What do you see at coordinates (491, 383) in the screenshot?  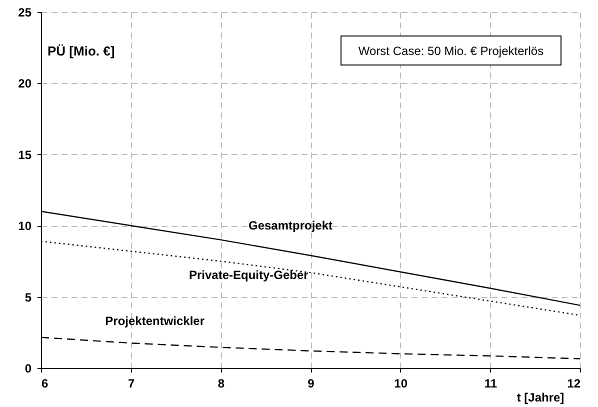 I see `x-tick-label: 11` at bounding box center [491, 383].